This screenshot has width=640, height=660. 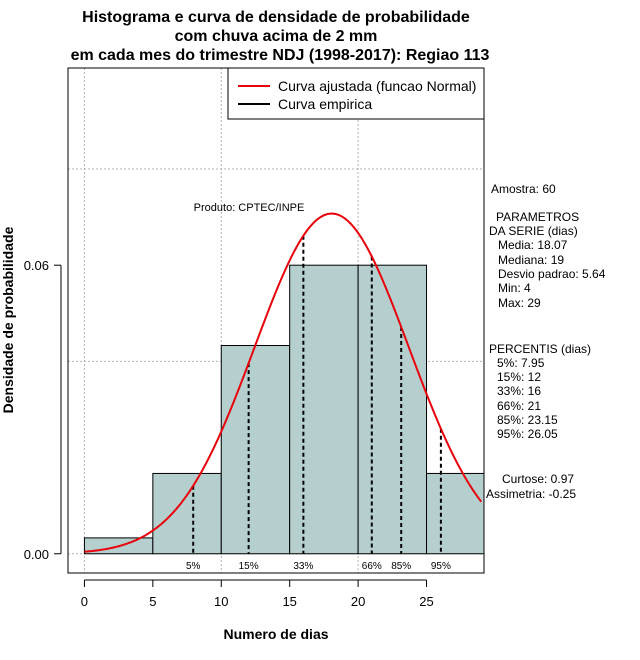 I want to click on title-line-2: com chuva acima de 2 mm, so click(x=276, y=36).